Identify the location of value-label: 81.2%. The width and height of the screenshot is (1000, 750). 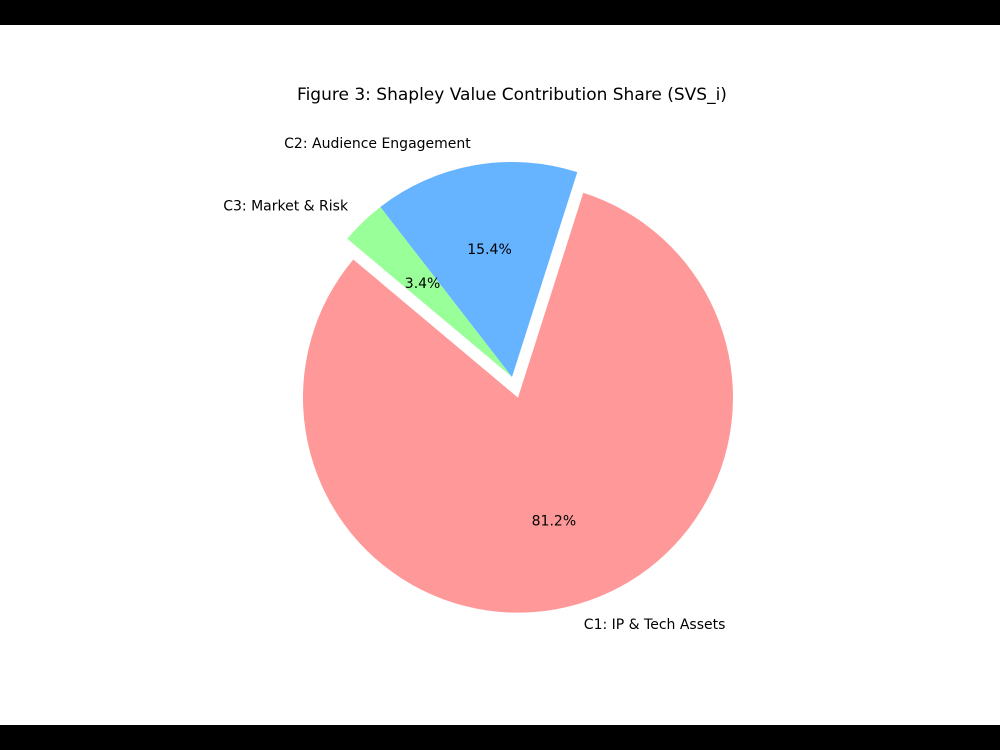
(554, 522).